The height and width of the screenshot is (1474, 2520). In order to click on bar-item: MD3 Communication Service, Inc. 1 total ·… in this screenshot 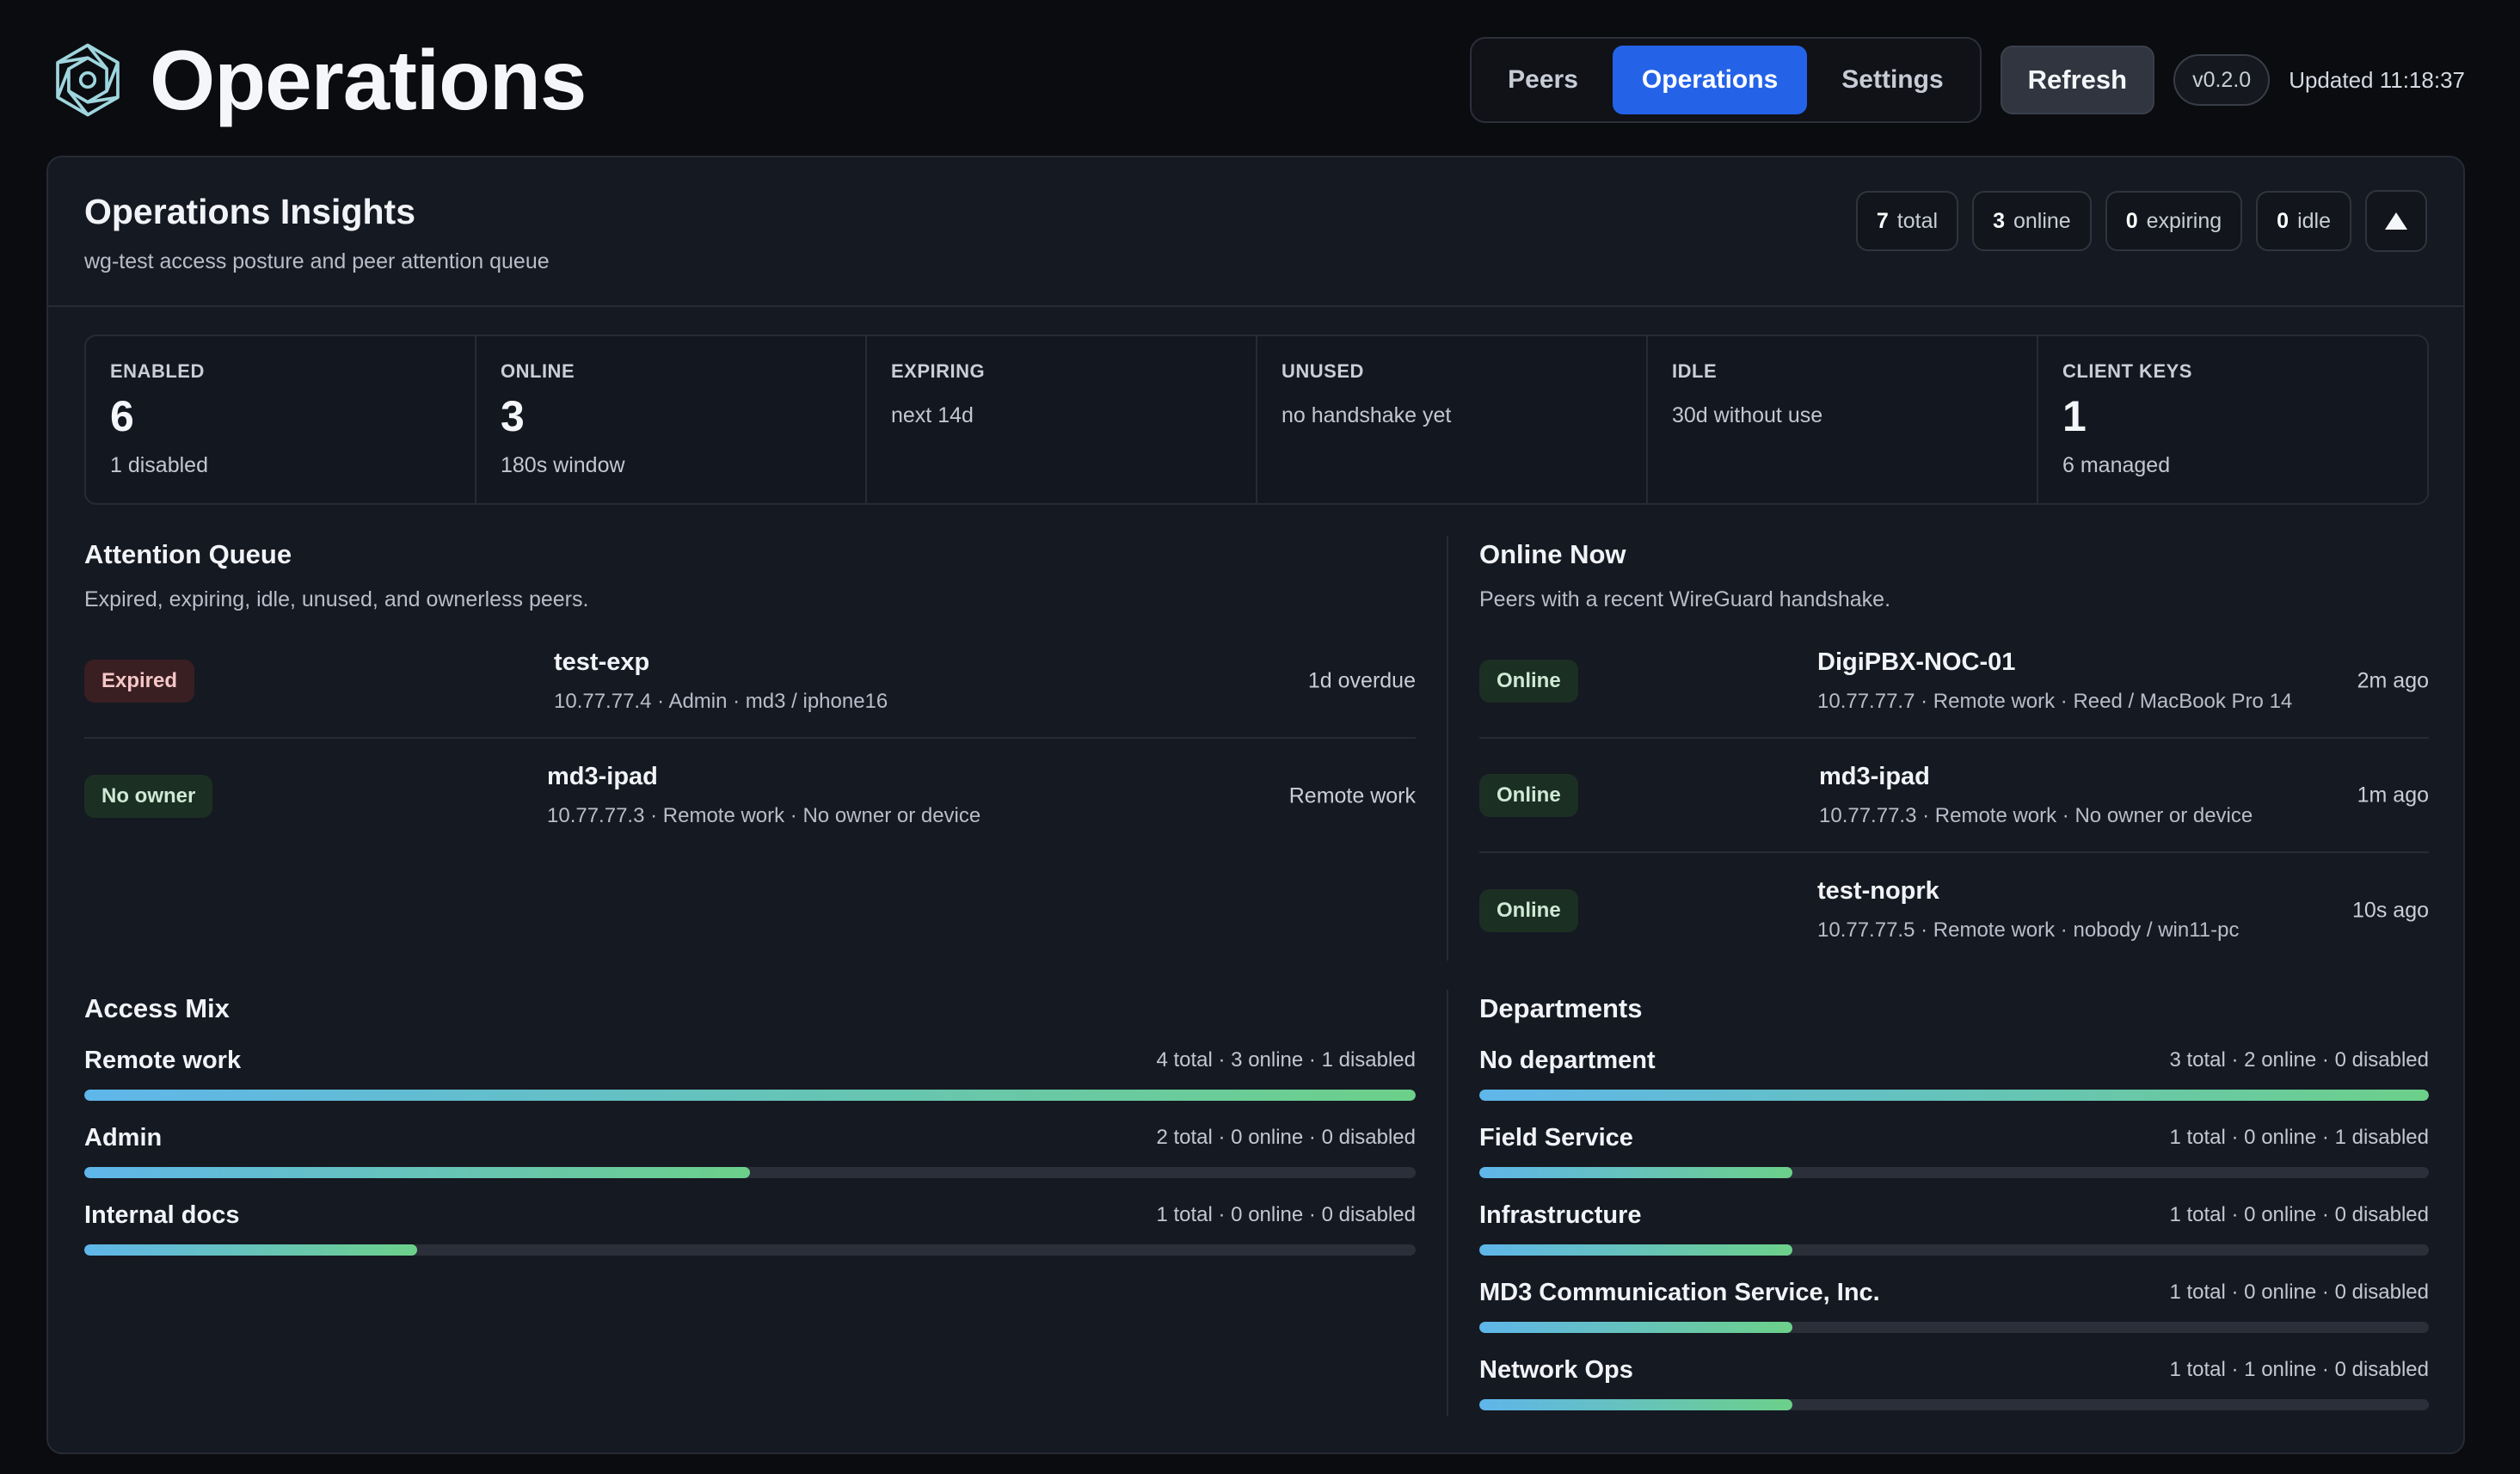, I will do `click(1954, 1317)`.